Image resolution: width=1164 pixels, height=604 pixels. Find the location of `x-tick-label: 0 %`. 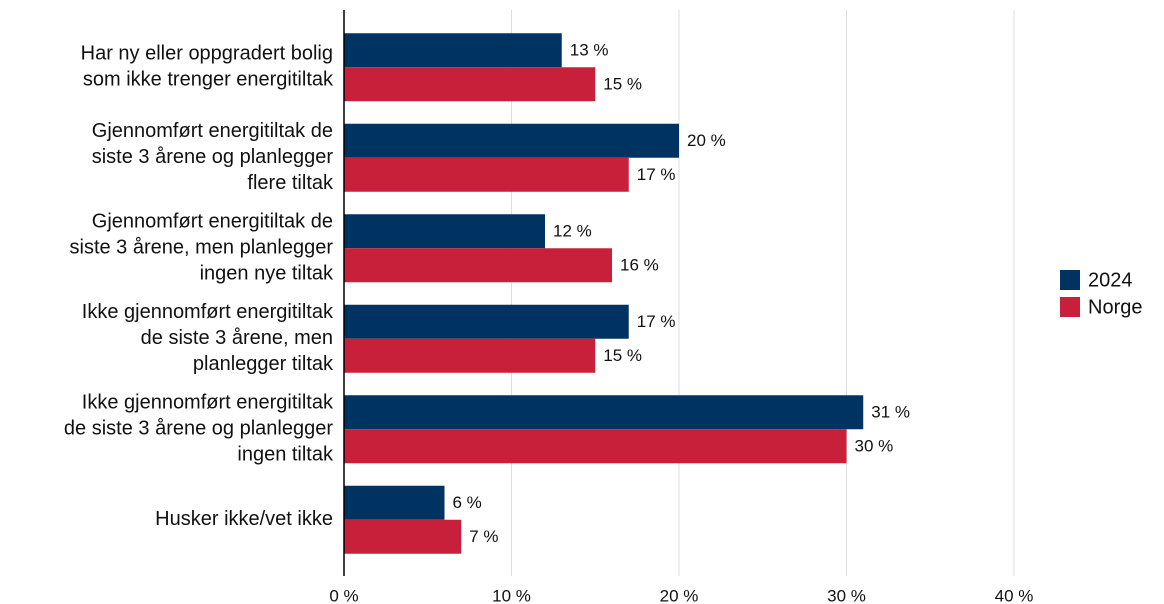

x-tick-label: 0 % is located at coordinates (343, 595).